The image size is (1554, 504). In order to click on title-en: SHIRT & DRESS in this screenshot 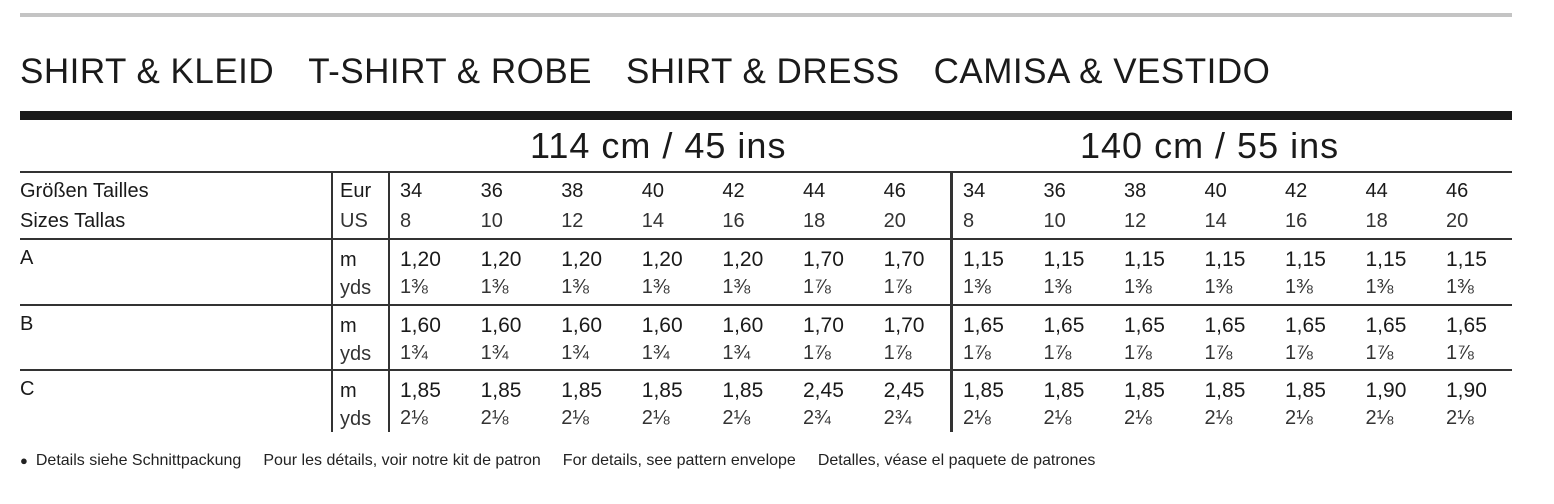, I will do `click(763, 71)`.